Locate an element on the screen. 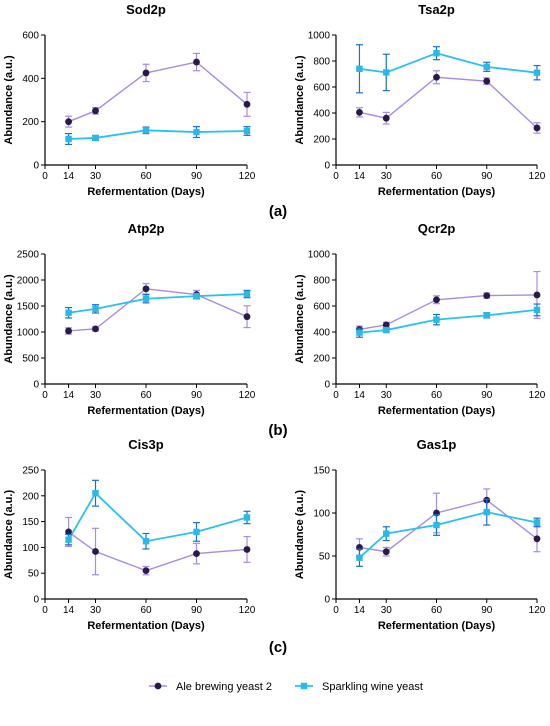 The image size is (550, 726). legend-swatch-marker is located at coordinates (158, 686).